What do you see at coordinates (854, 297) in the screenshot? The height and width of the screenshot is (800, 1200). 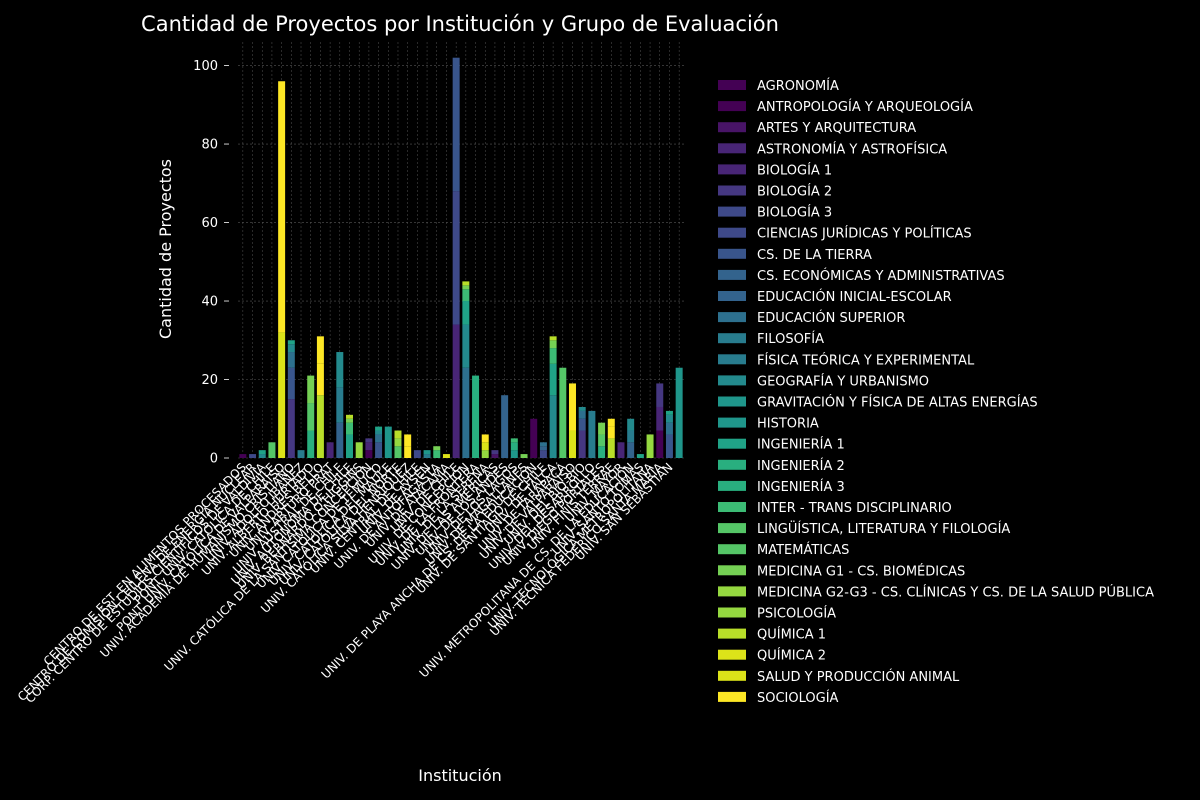 I see `legend-label: EDUCACIÓN INICIAL-ESCOLAR` at bounding box center [854, 297].